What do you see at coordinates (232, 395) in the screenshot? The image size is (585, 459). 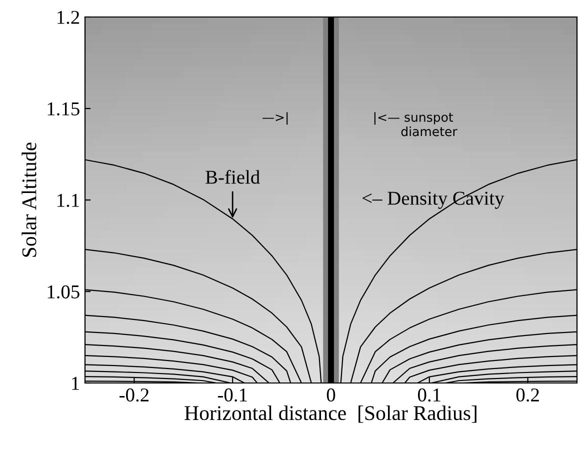 I see `x-tick-label: -0.1` at bounding box center [232, 395].